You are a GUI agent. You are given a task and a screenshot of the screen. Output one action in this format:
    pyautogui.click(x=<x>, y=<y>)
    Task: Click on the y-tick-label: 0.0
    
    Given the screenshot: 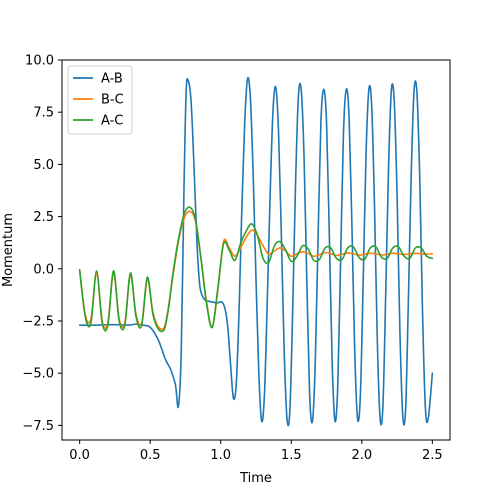 What is the action you would take?
    pyautogui.click(x=43, y=269)
    